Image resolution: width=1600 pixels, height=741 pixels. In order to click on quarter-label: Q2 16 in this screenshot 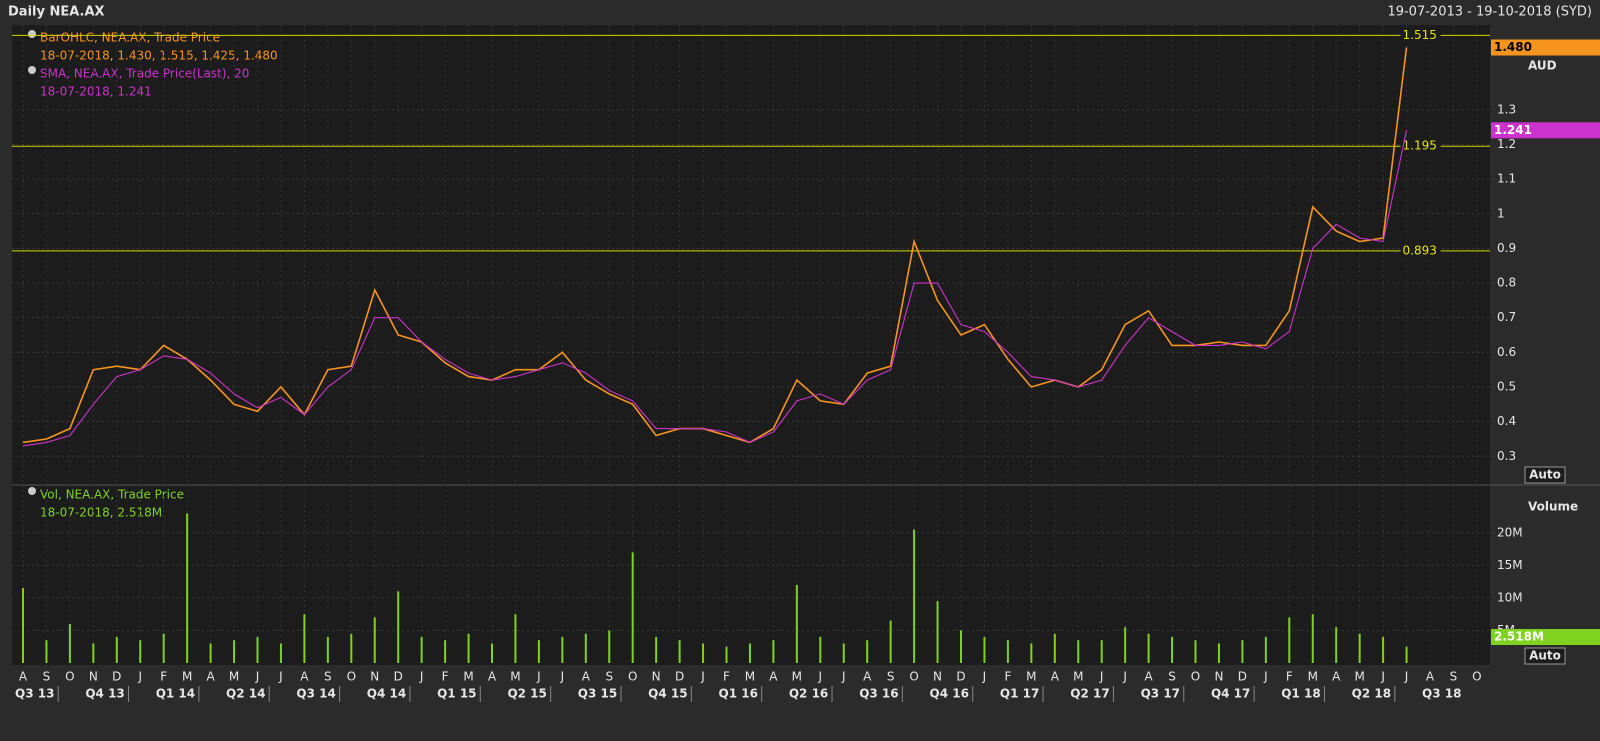, I will do `click(808, 694)`.